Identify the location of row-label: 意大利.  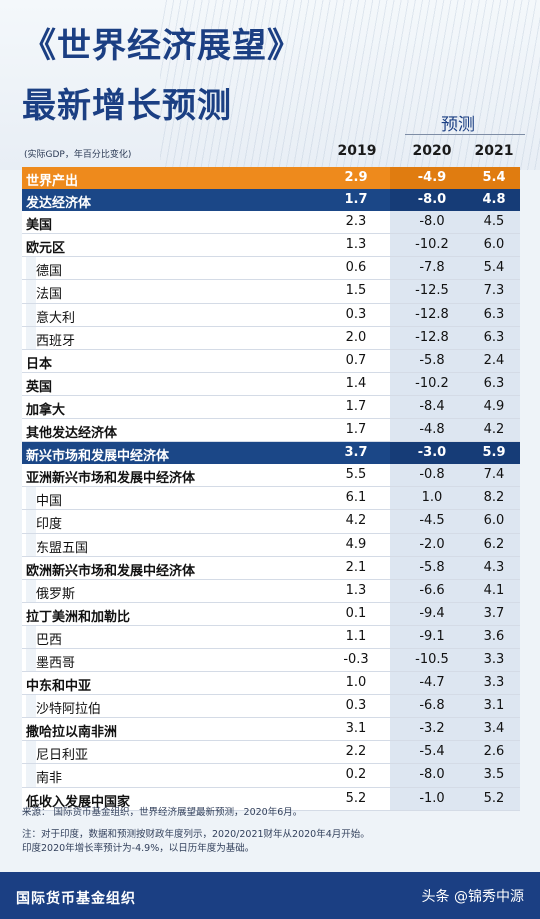
(56, 318).